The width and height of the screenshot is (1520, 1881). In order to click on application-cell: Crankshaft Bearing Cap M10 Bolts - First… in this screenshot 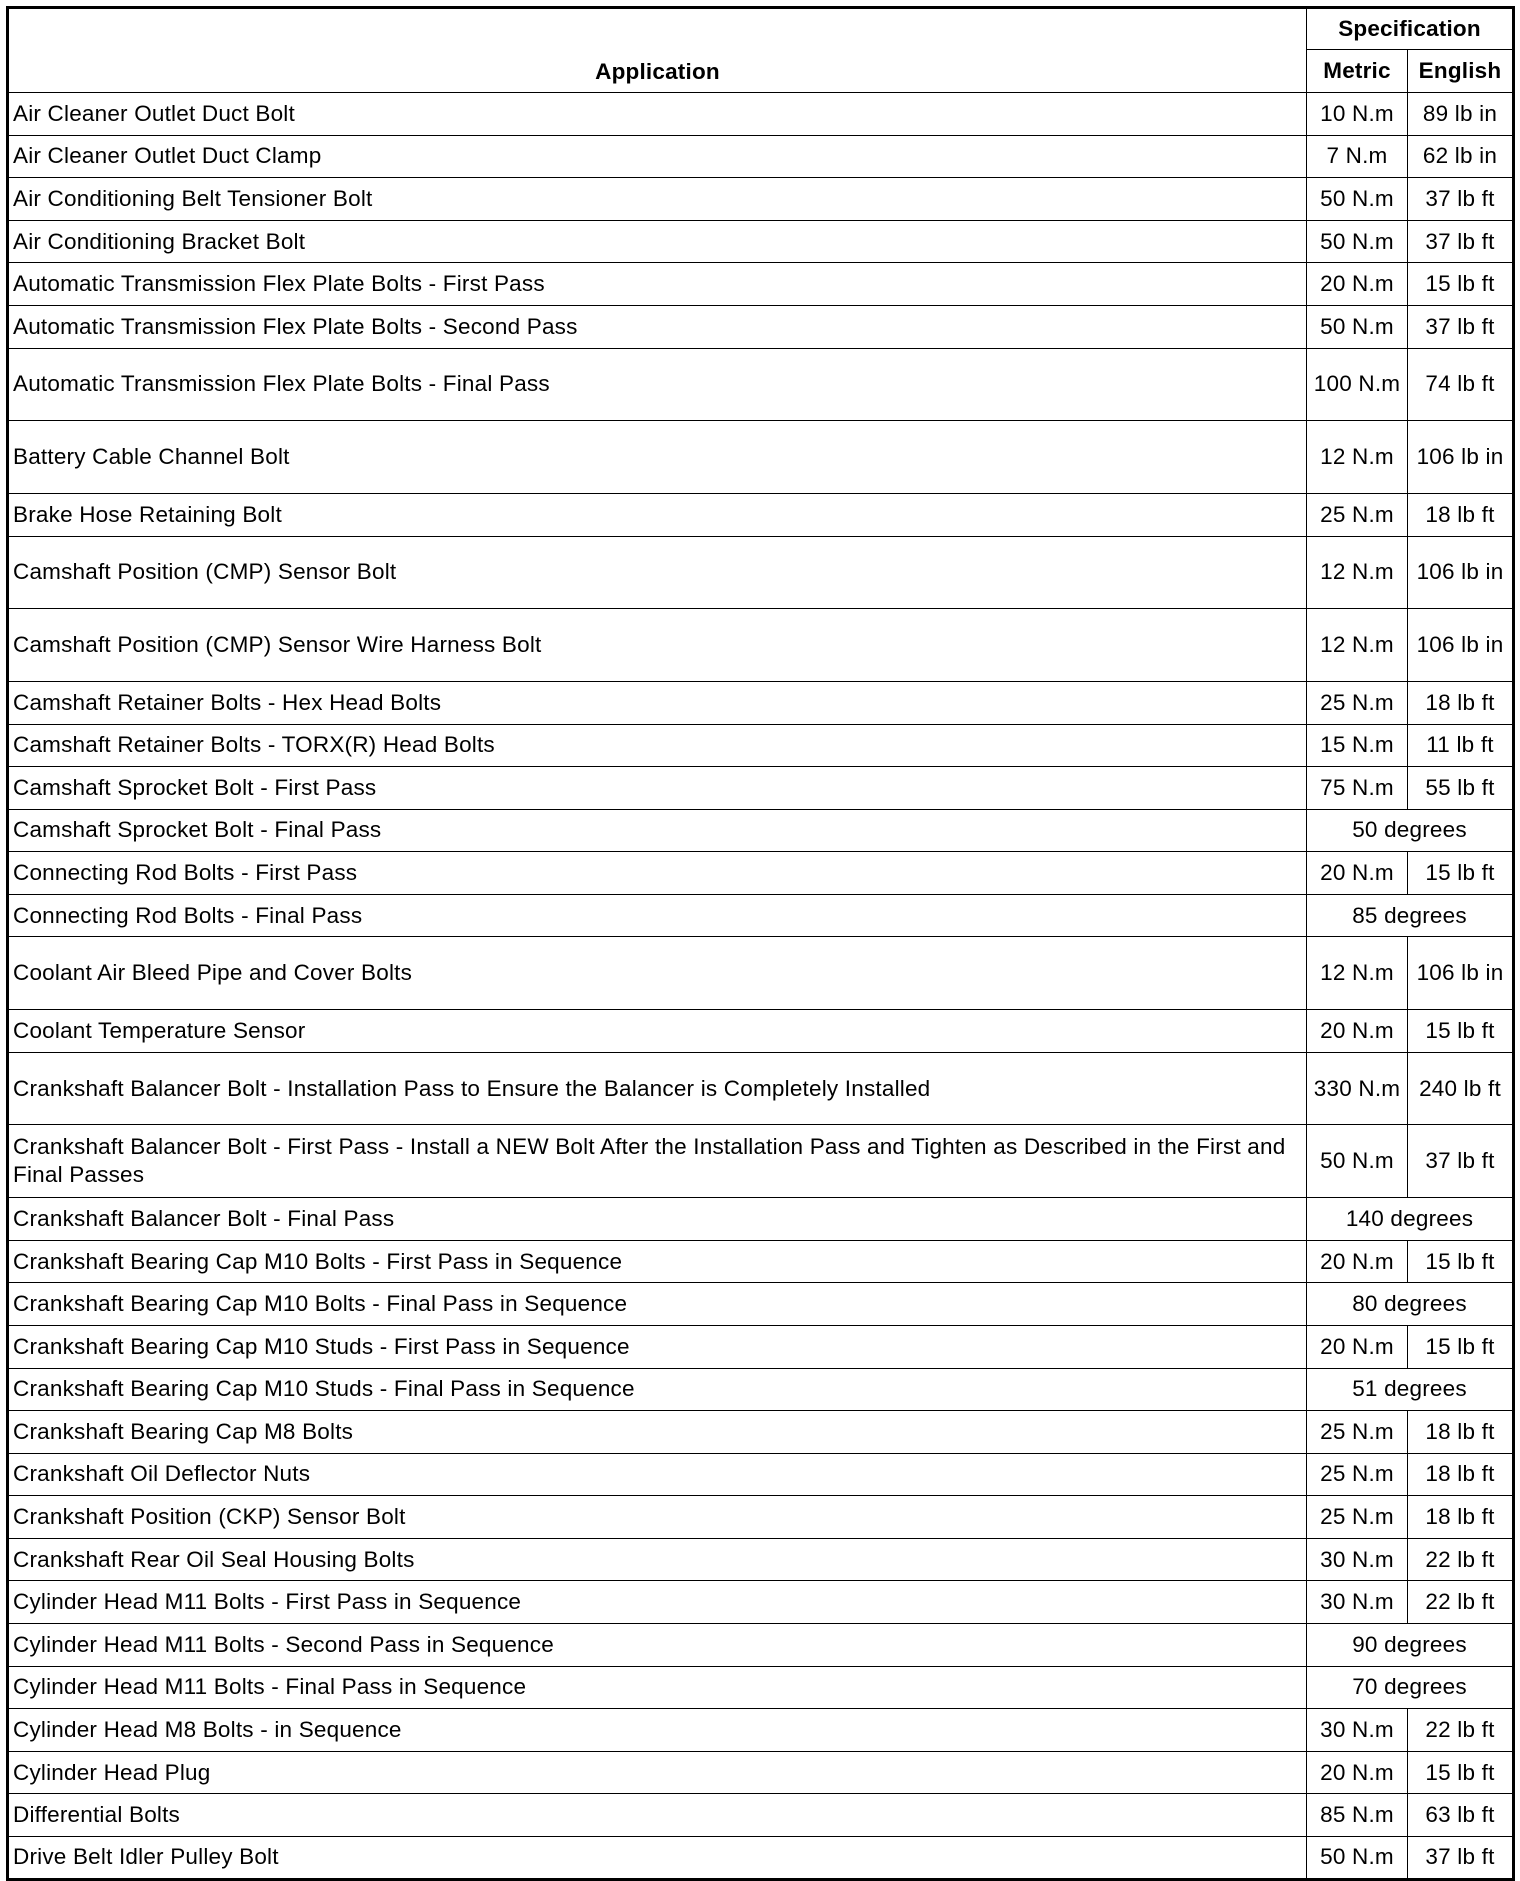, I will do `click(657, 1261)`.